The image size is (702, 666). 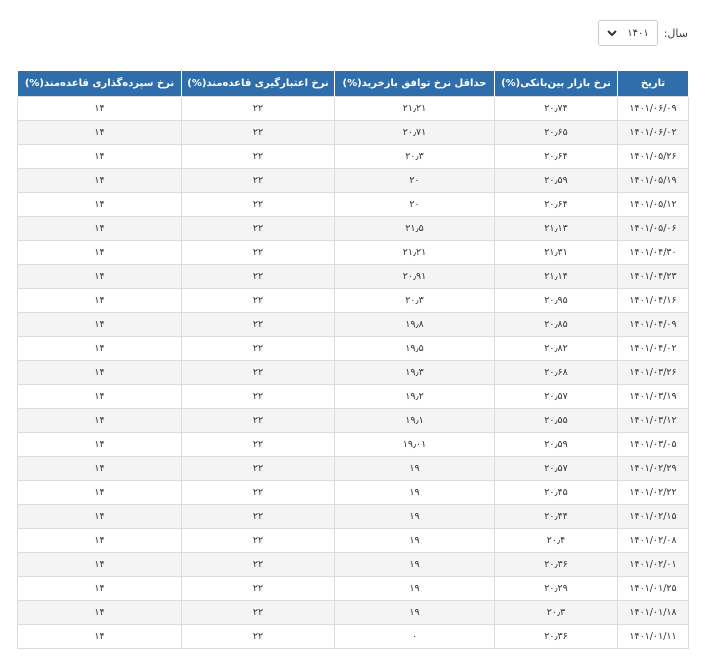 I want to click on table-row: ۱۴۰۱/۰۳/۰۵ ۲۰٫۵۹ ۱۹٫۰۱ ۲۲ ۱۴, so click(x=353, y=444).